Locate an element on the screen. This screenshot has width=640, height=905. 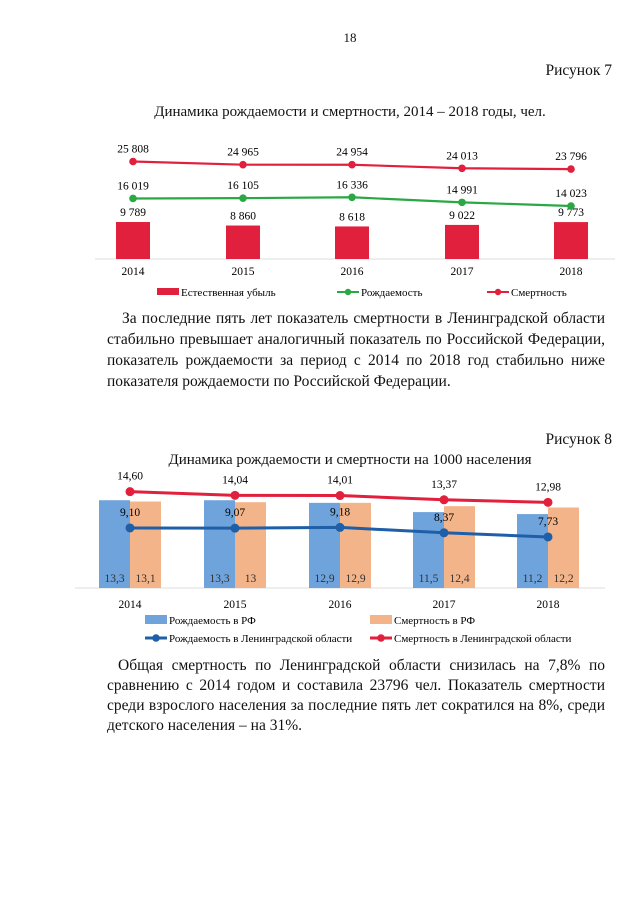
point-value-label: 23 796 is located at coordinates (571, 157).